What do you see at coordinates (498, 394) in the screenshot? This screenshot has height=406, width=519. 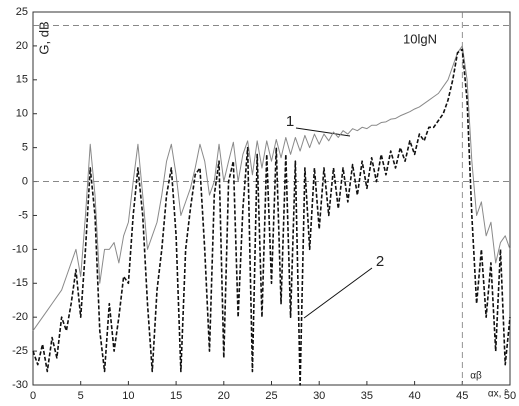 I see `x-axis-label: αx, °` at bounding box center [498, 394].